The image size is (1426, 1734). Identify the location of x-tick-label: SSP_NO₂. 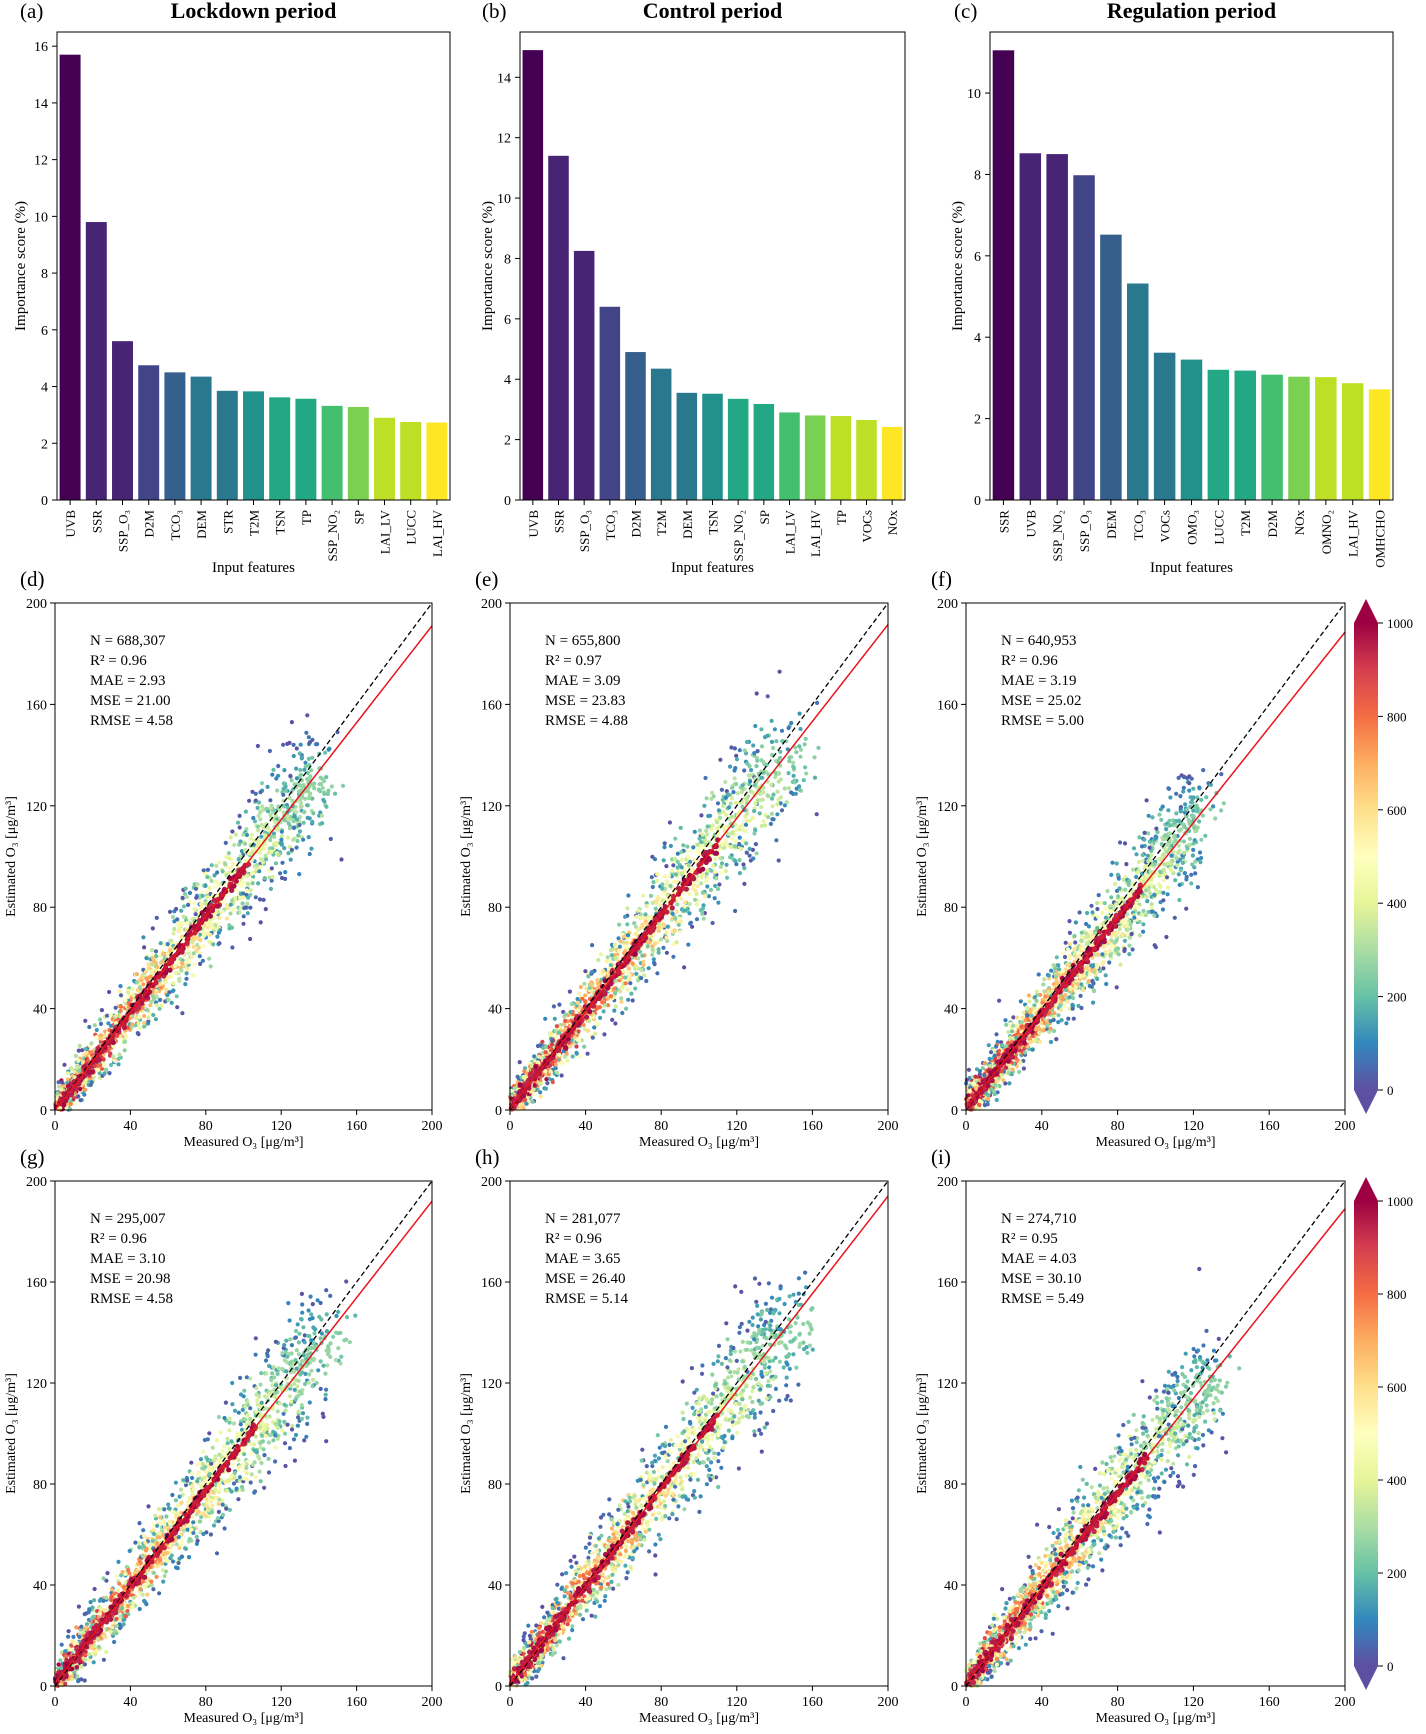
(1057, 536).